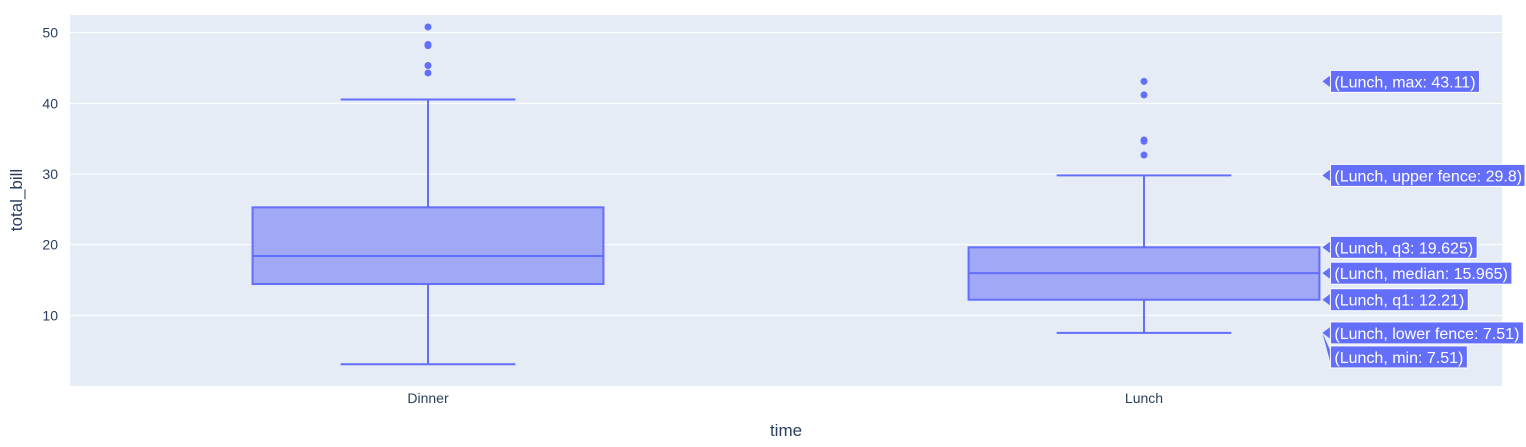 This screenshot has height=447, width=1526. I want to click on hover-label: (Lunch, q3: 19.625), so click(1400, 247).